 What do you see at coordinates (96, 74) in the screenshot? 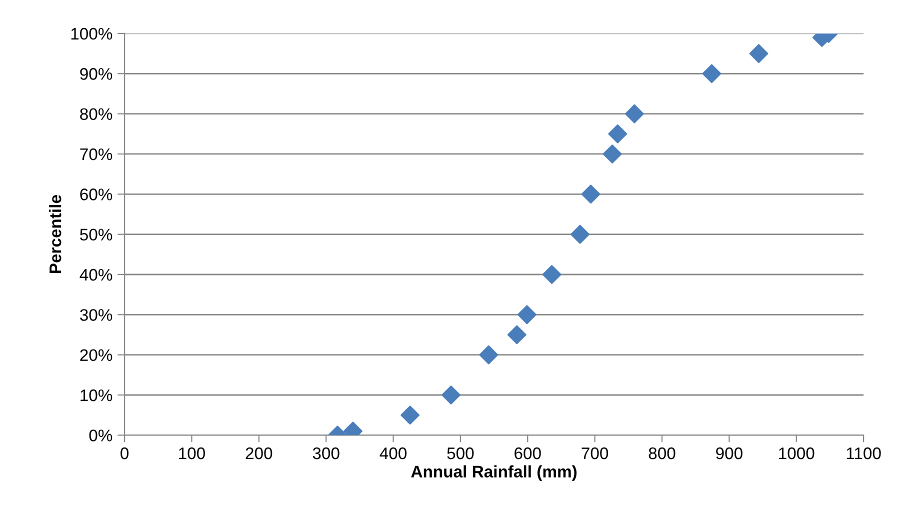
I see `y-tick-label: 90%` at bounding box center [96, 74].